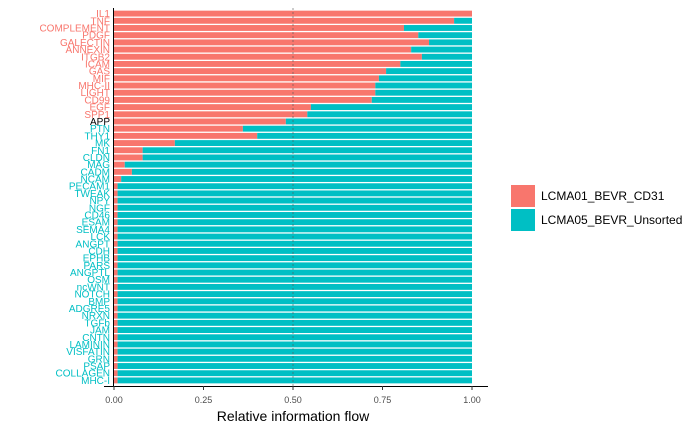  Describe the element at coordinates (123, 171) in the screenshot. I see `bar-cd31-cadm` at that location.